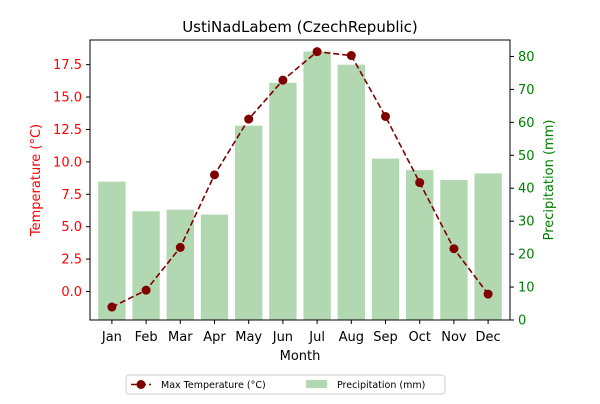 This screenshot has width=600, height=404. I want to click on temp-point-aug, so click(351, 56).